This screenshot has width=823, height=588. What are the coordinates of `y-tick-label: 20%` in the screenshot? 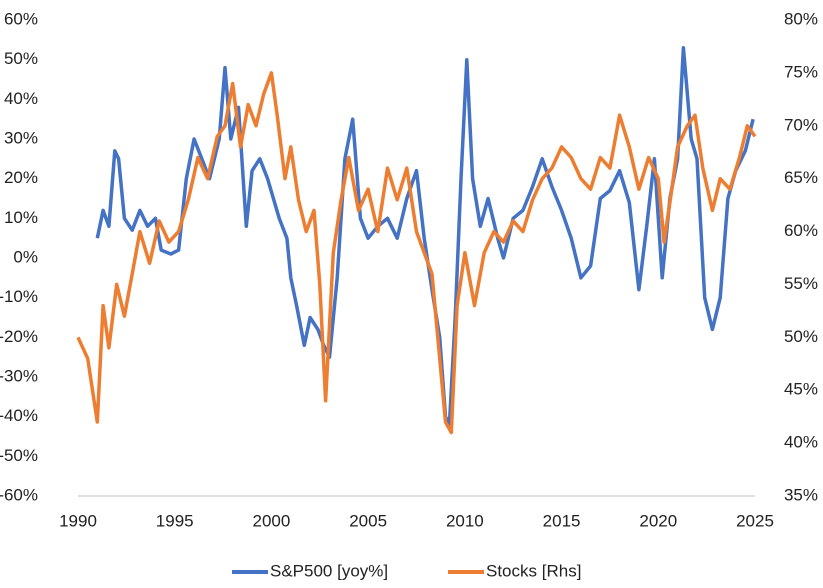 It's located at (21, 177).